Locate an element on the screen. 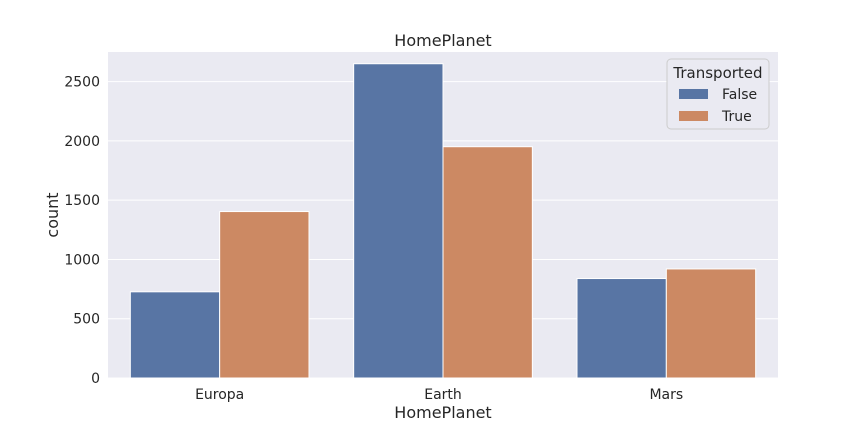  bar-europa-true is located at coordinates (264, 295).